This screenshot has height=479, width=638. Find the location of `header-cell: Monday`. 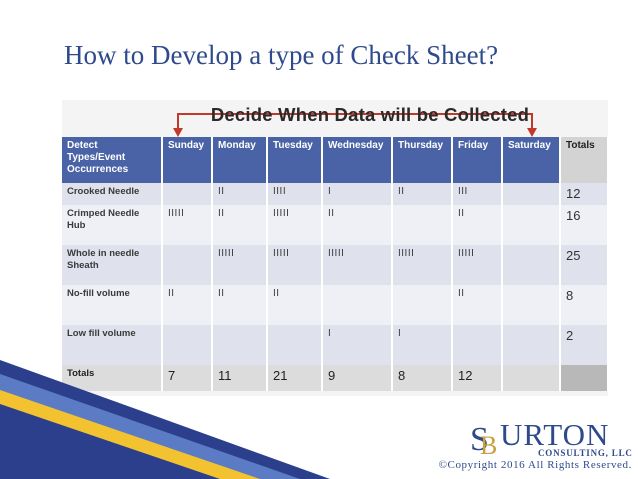

header-cell: Monday is located at coordinates (240, 160).